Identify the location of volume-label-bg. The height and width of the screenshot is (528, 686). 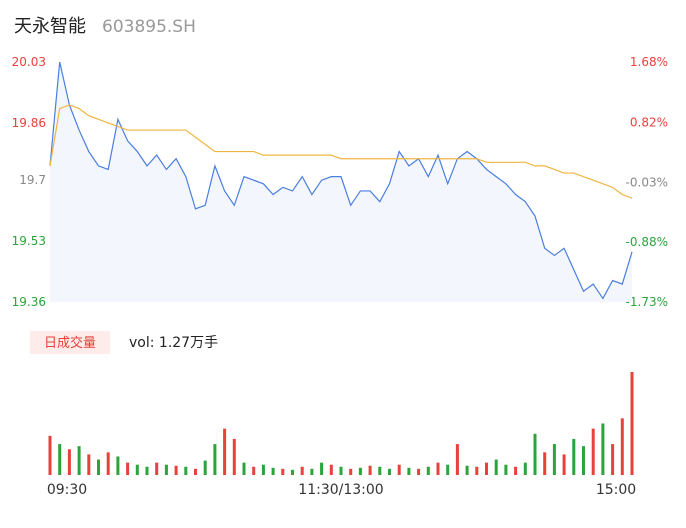
(70, 342).